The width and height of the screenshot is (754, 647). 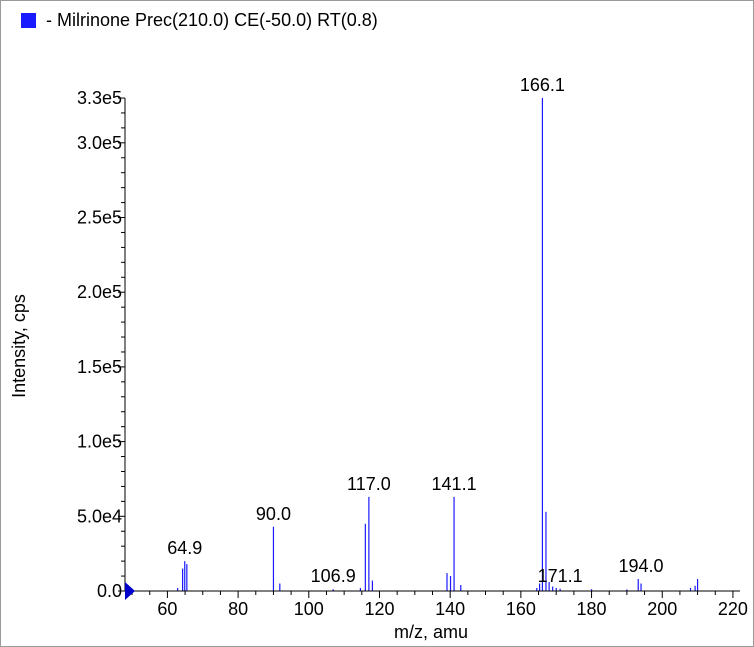 I want to click on peak-label: 117.0, so click(x=369, y=484).